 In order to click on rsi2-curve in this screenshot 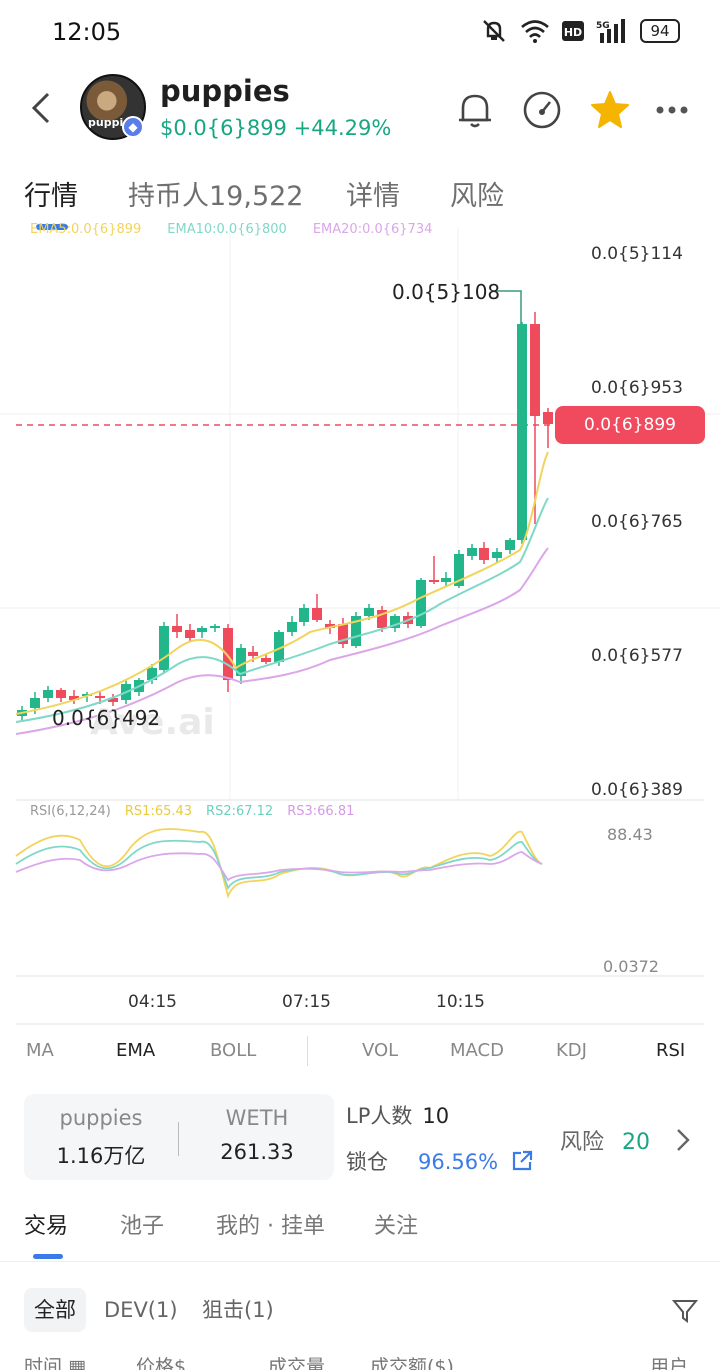, I will do `click(279, 865)`.